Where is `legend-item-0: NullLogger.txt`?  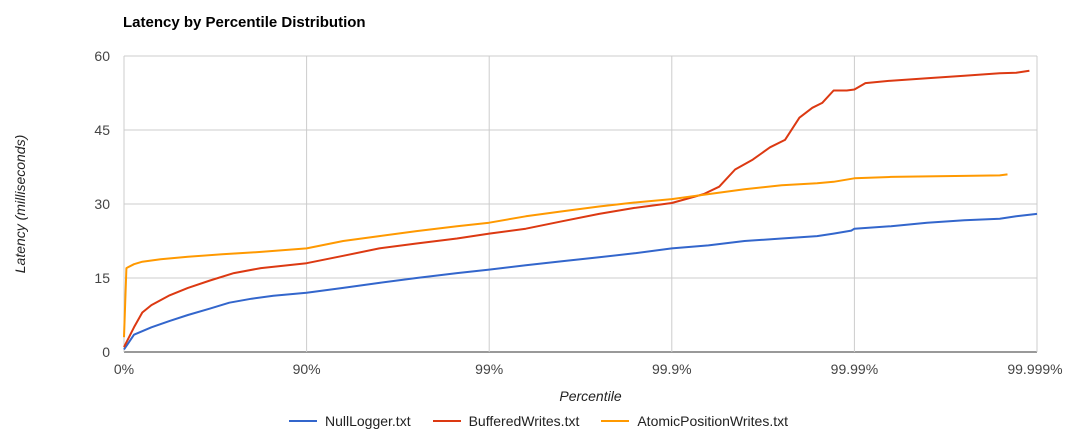
legend-item-0: NullLogger.txt is located at coordinates (349, 421).